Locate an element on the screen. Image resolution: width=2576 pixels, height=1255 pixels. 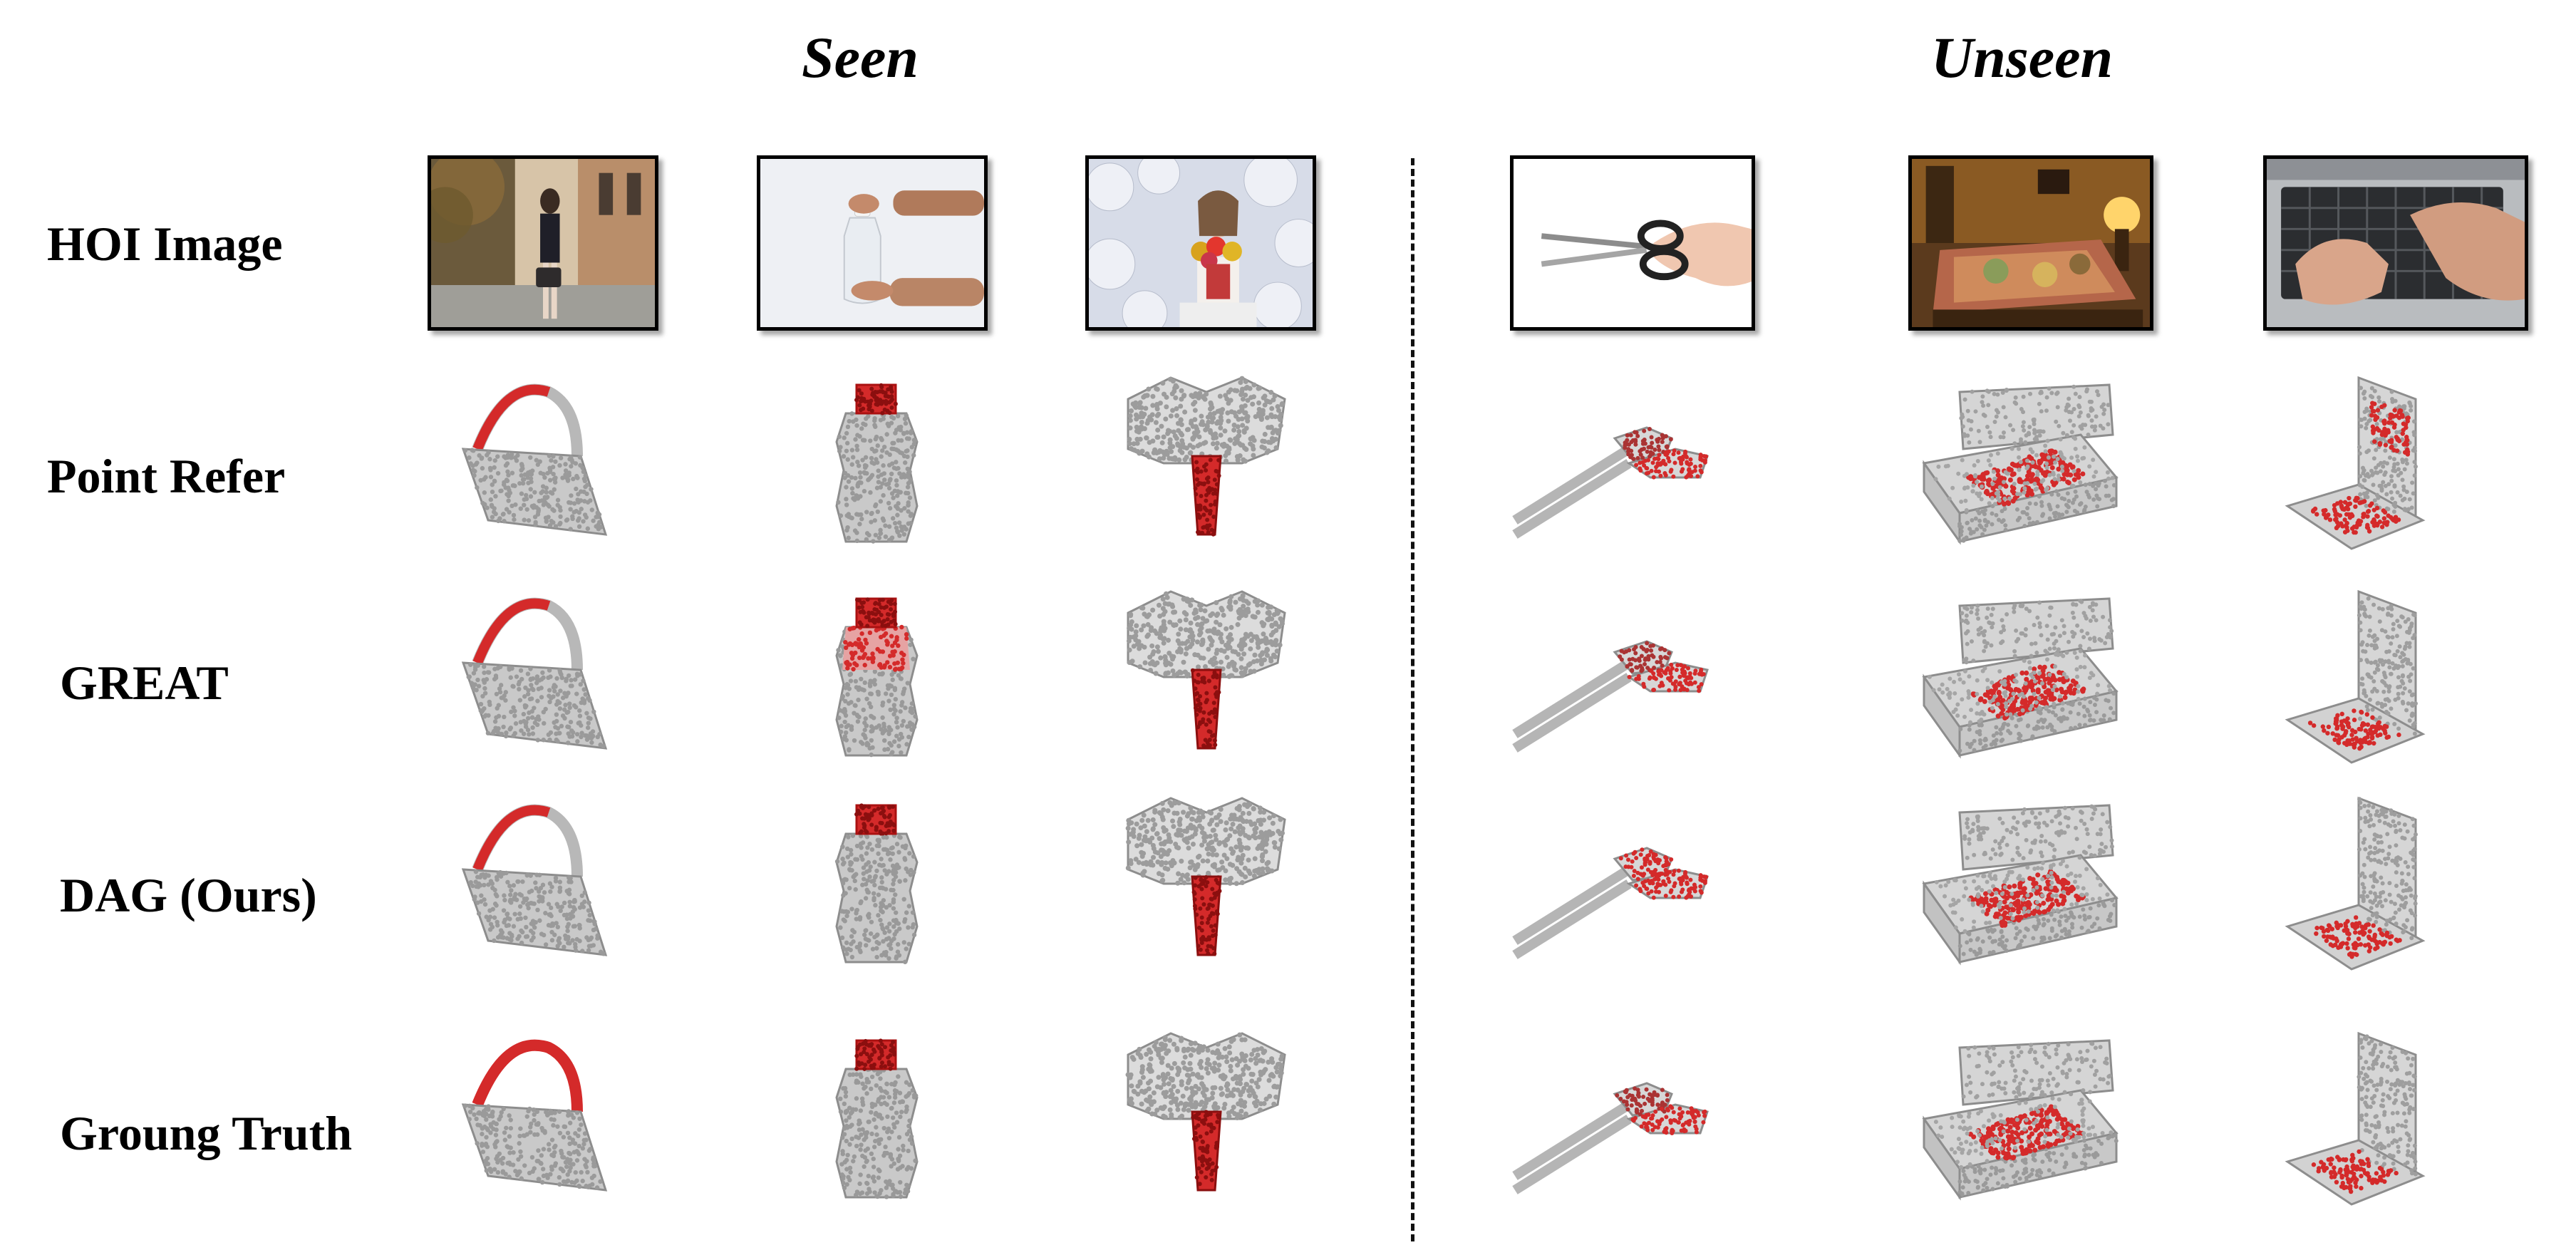
pointcloud-point-refer-bed is located at coordinates (2013, 463).